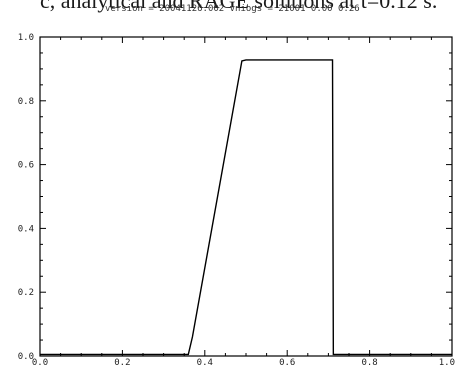 This screenshot has width=455, height=366. What do you see at coordinates (205, 362) in the screenshot?
I see `x-tick-label: 0.4` at bounding box center [205, 362].